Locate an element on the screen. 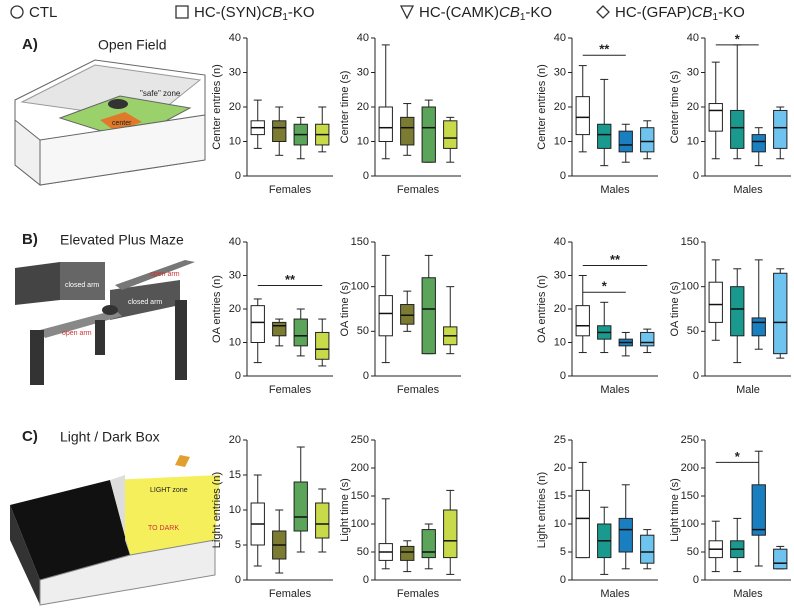 This screenshot has width=794, height=608. row-title: Light / Dark Box is located at coordinates (110, 437).